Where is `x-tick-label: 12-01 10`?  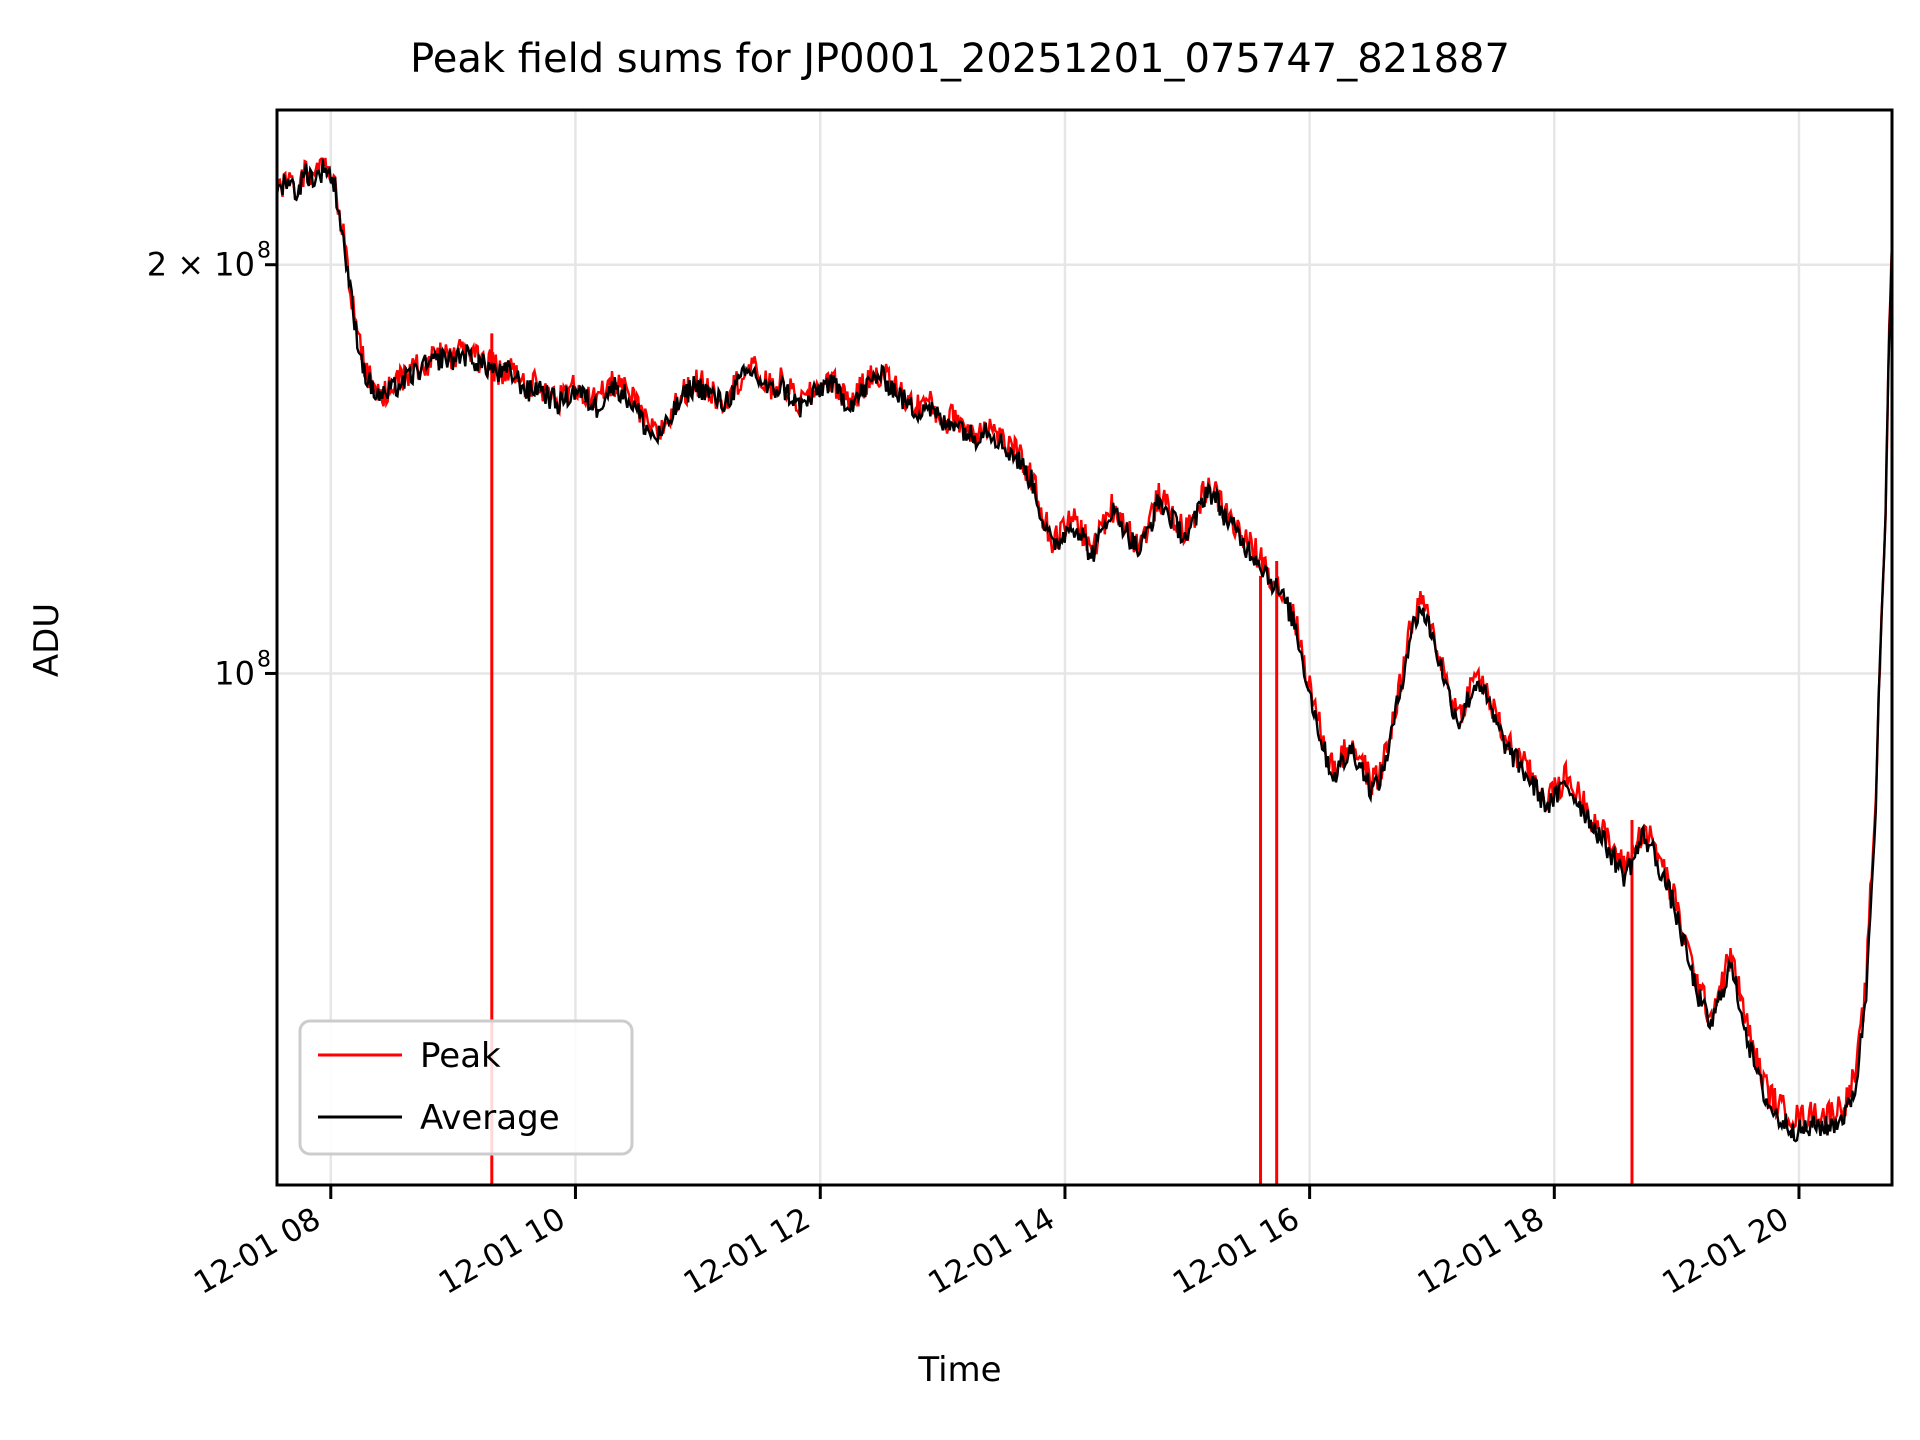 x-tick-label: 12-01 10 is located at coordinates (502, 1251).